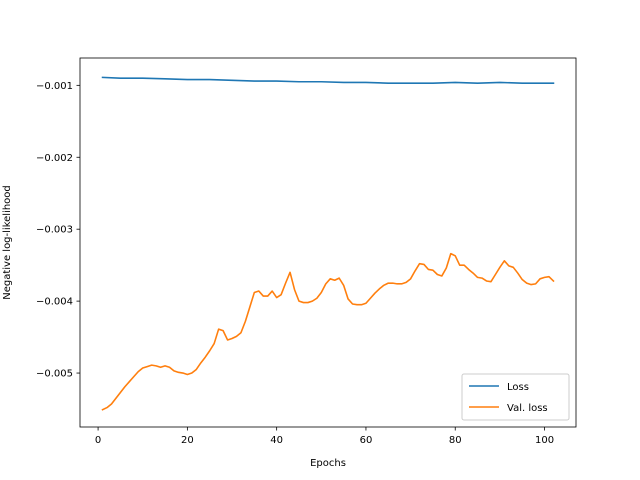 The height and width of the screenshot is (480, 640). I want to click on legend: Loss Val. loss, so click(515, 397).